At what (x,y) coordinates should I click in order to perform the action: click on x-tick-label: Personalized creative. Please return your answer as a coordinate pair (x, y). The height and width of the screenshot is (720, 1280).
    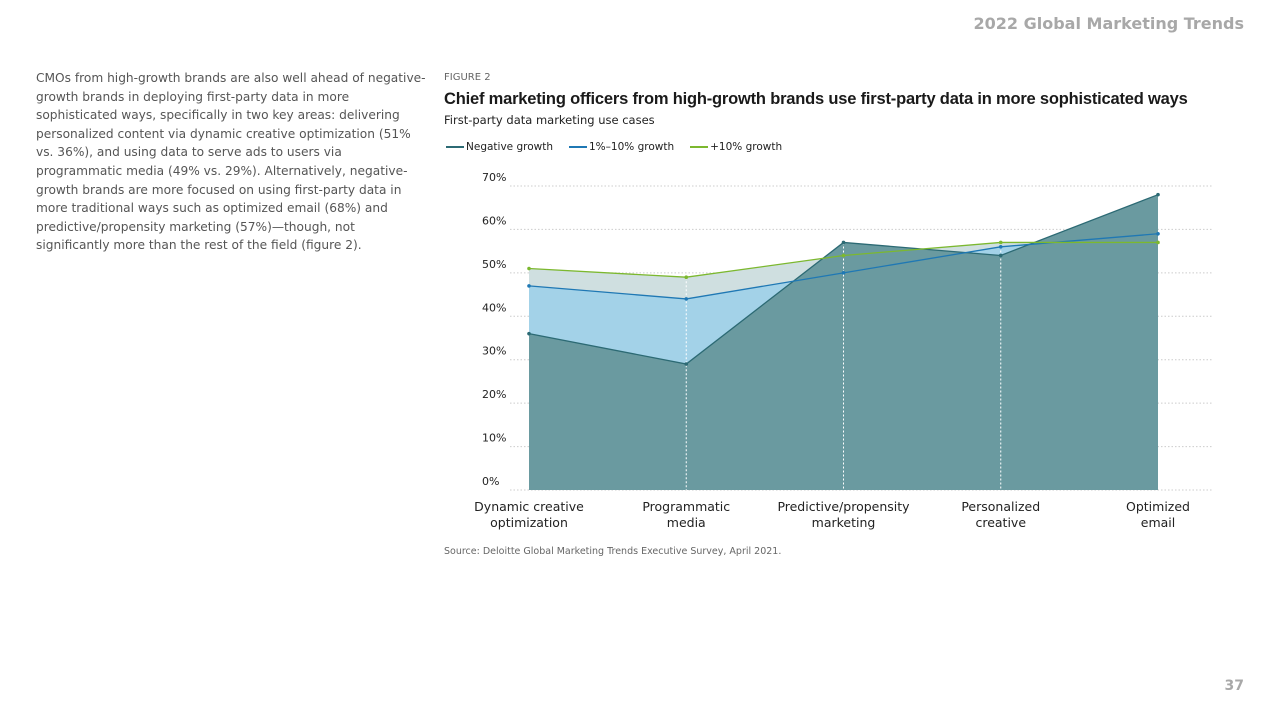
    Looking at the image, I should click on (1000, 514).